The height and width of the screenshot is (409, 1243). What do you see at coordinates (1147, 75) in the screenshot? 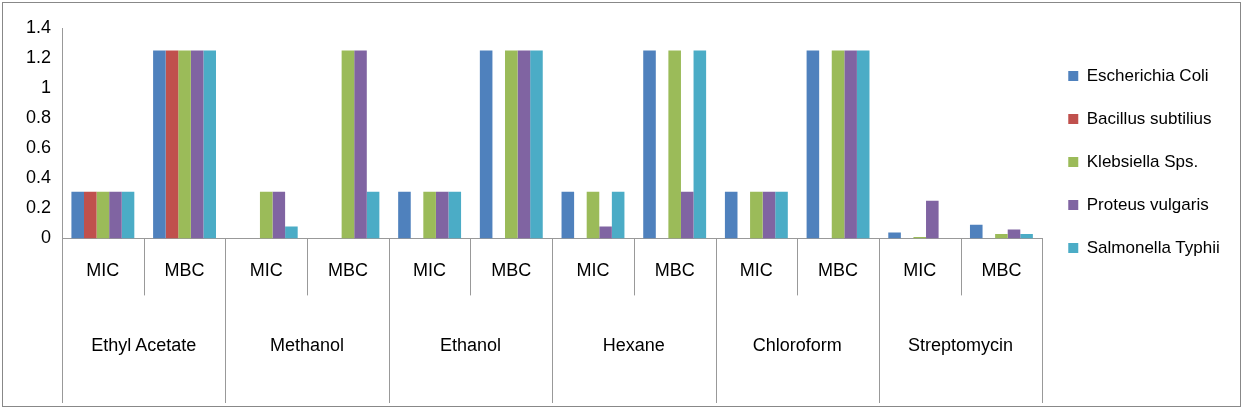
I see `legend-label: Escherichia Coli` at bounding box center [1147, 75].